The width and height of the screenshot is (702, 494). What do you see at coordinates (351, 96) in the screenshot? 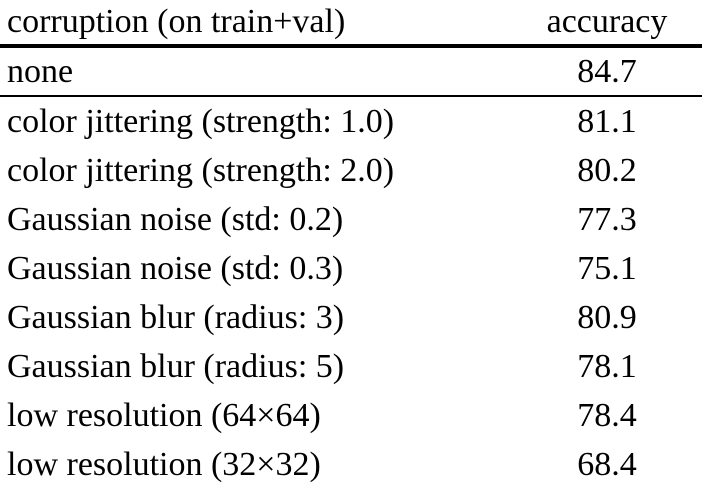
I see `row-separator-rule` at bounding box center [351, 96].